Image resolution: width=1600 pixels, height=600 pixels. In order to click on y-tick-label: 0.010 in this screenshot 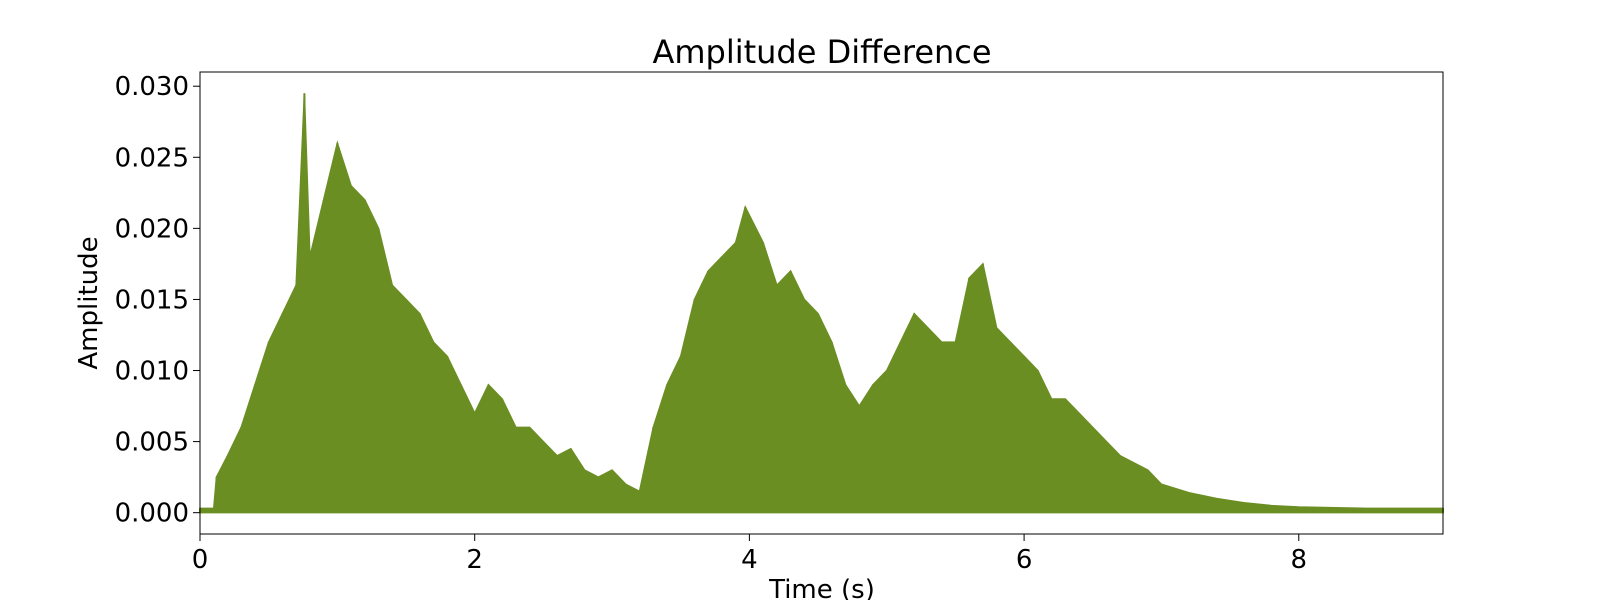, I will do `click(152, 372)`.